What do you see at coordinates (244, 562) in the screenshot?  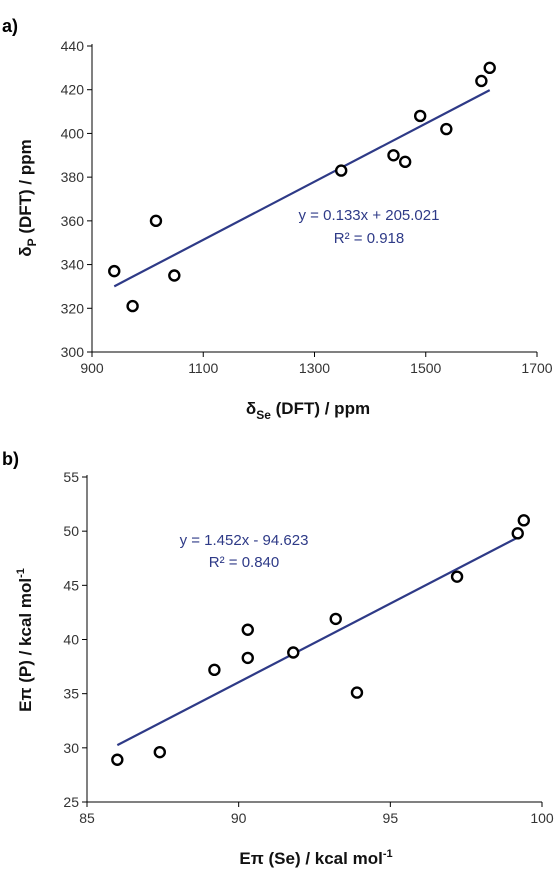 I see `r-squared-label-b: R² = 0.840` at bounding box center [244, 562].